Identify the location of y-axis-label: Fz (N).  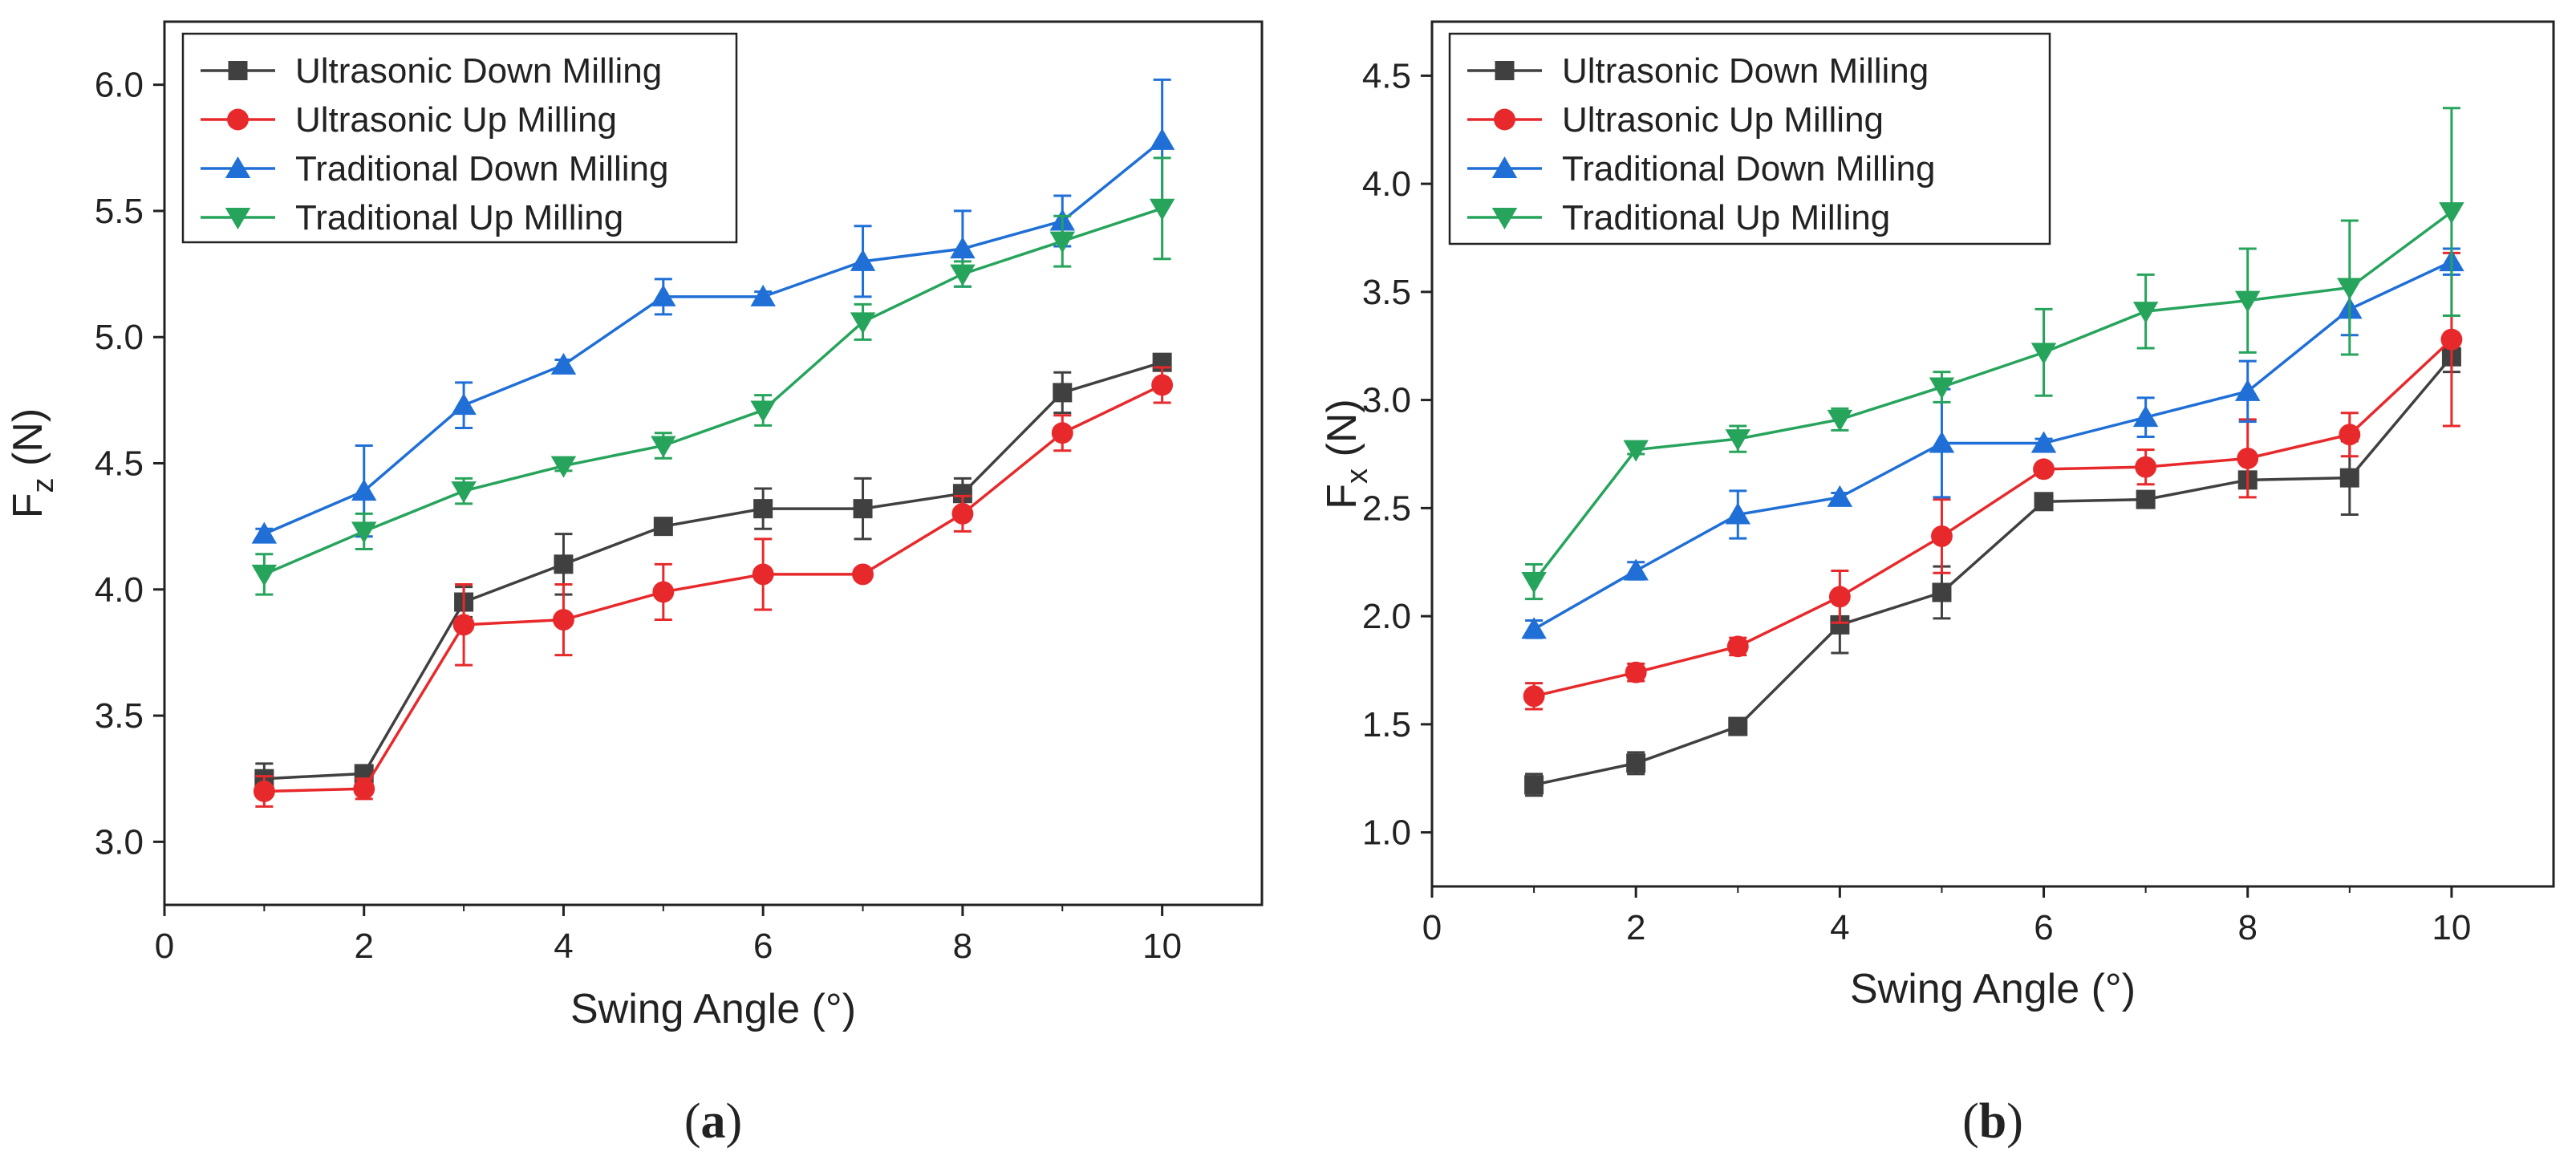
(32, 463).